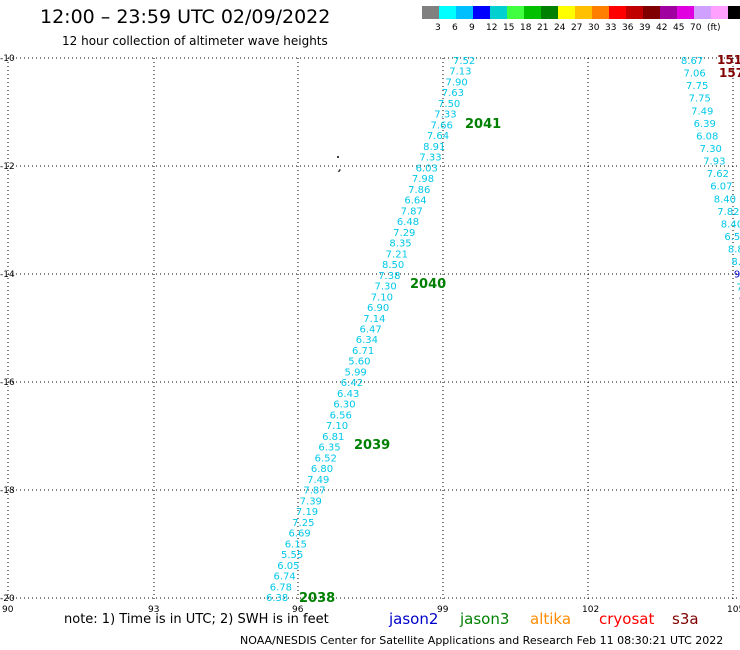  Describe the element at coordinates (307, 512) in the screenshot. I see `swh-value: 7.19` at that location.